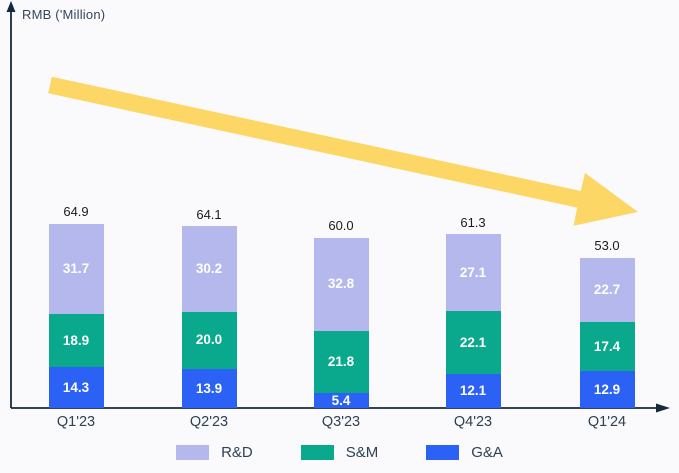 The height and width of the screenshot is (473, 679). I want to click on bar-group-q1-24: 53.0 22.7 17.4 12.9, so click(607, 323).